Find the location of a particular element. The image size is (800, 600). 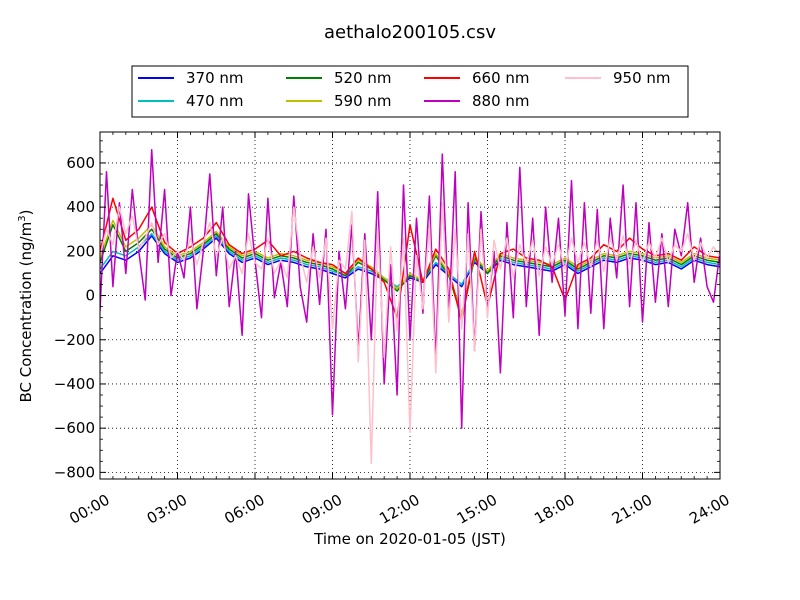

chart-title: aethalo200105.csv is located at coordinates (410, 32).